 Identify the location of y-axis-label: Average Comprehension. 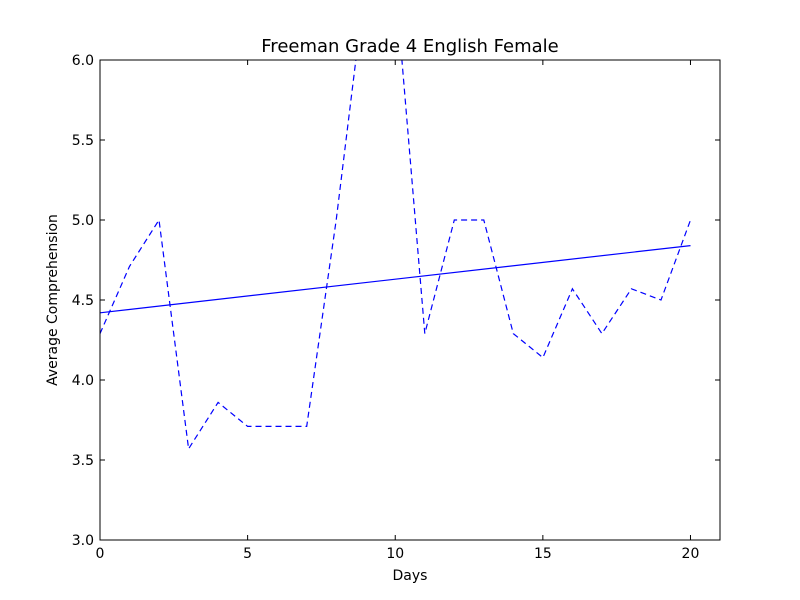
(53, 300).